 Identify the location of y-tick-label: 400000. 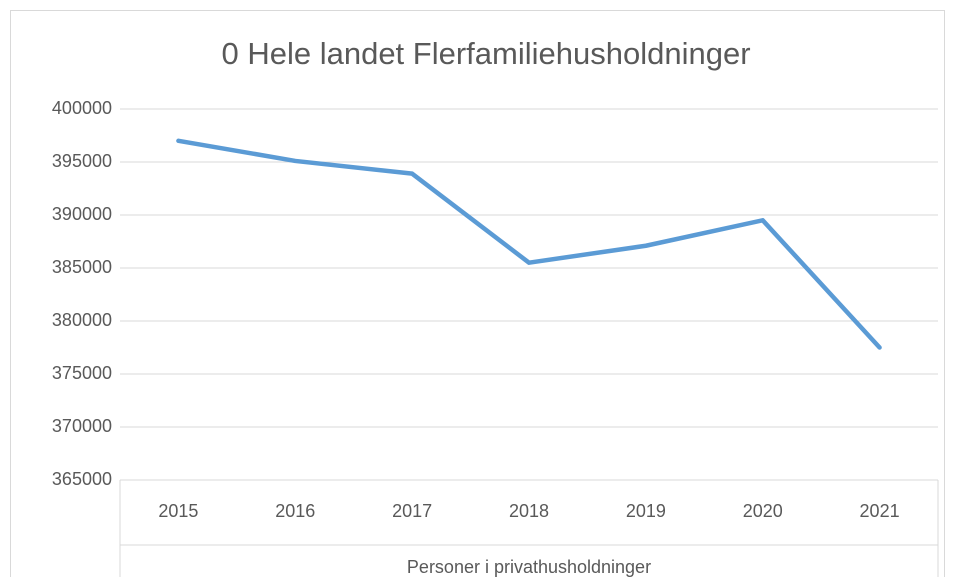
(82, 108).